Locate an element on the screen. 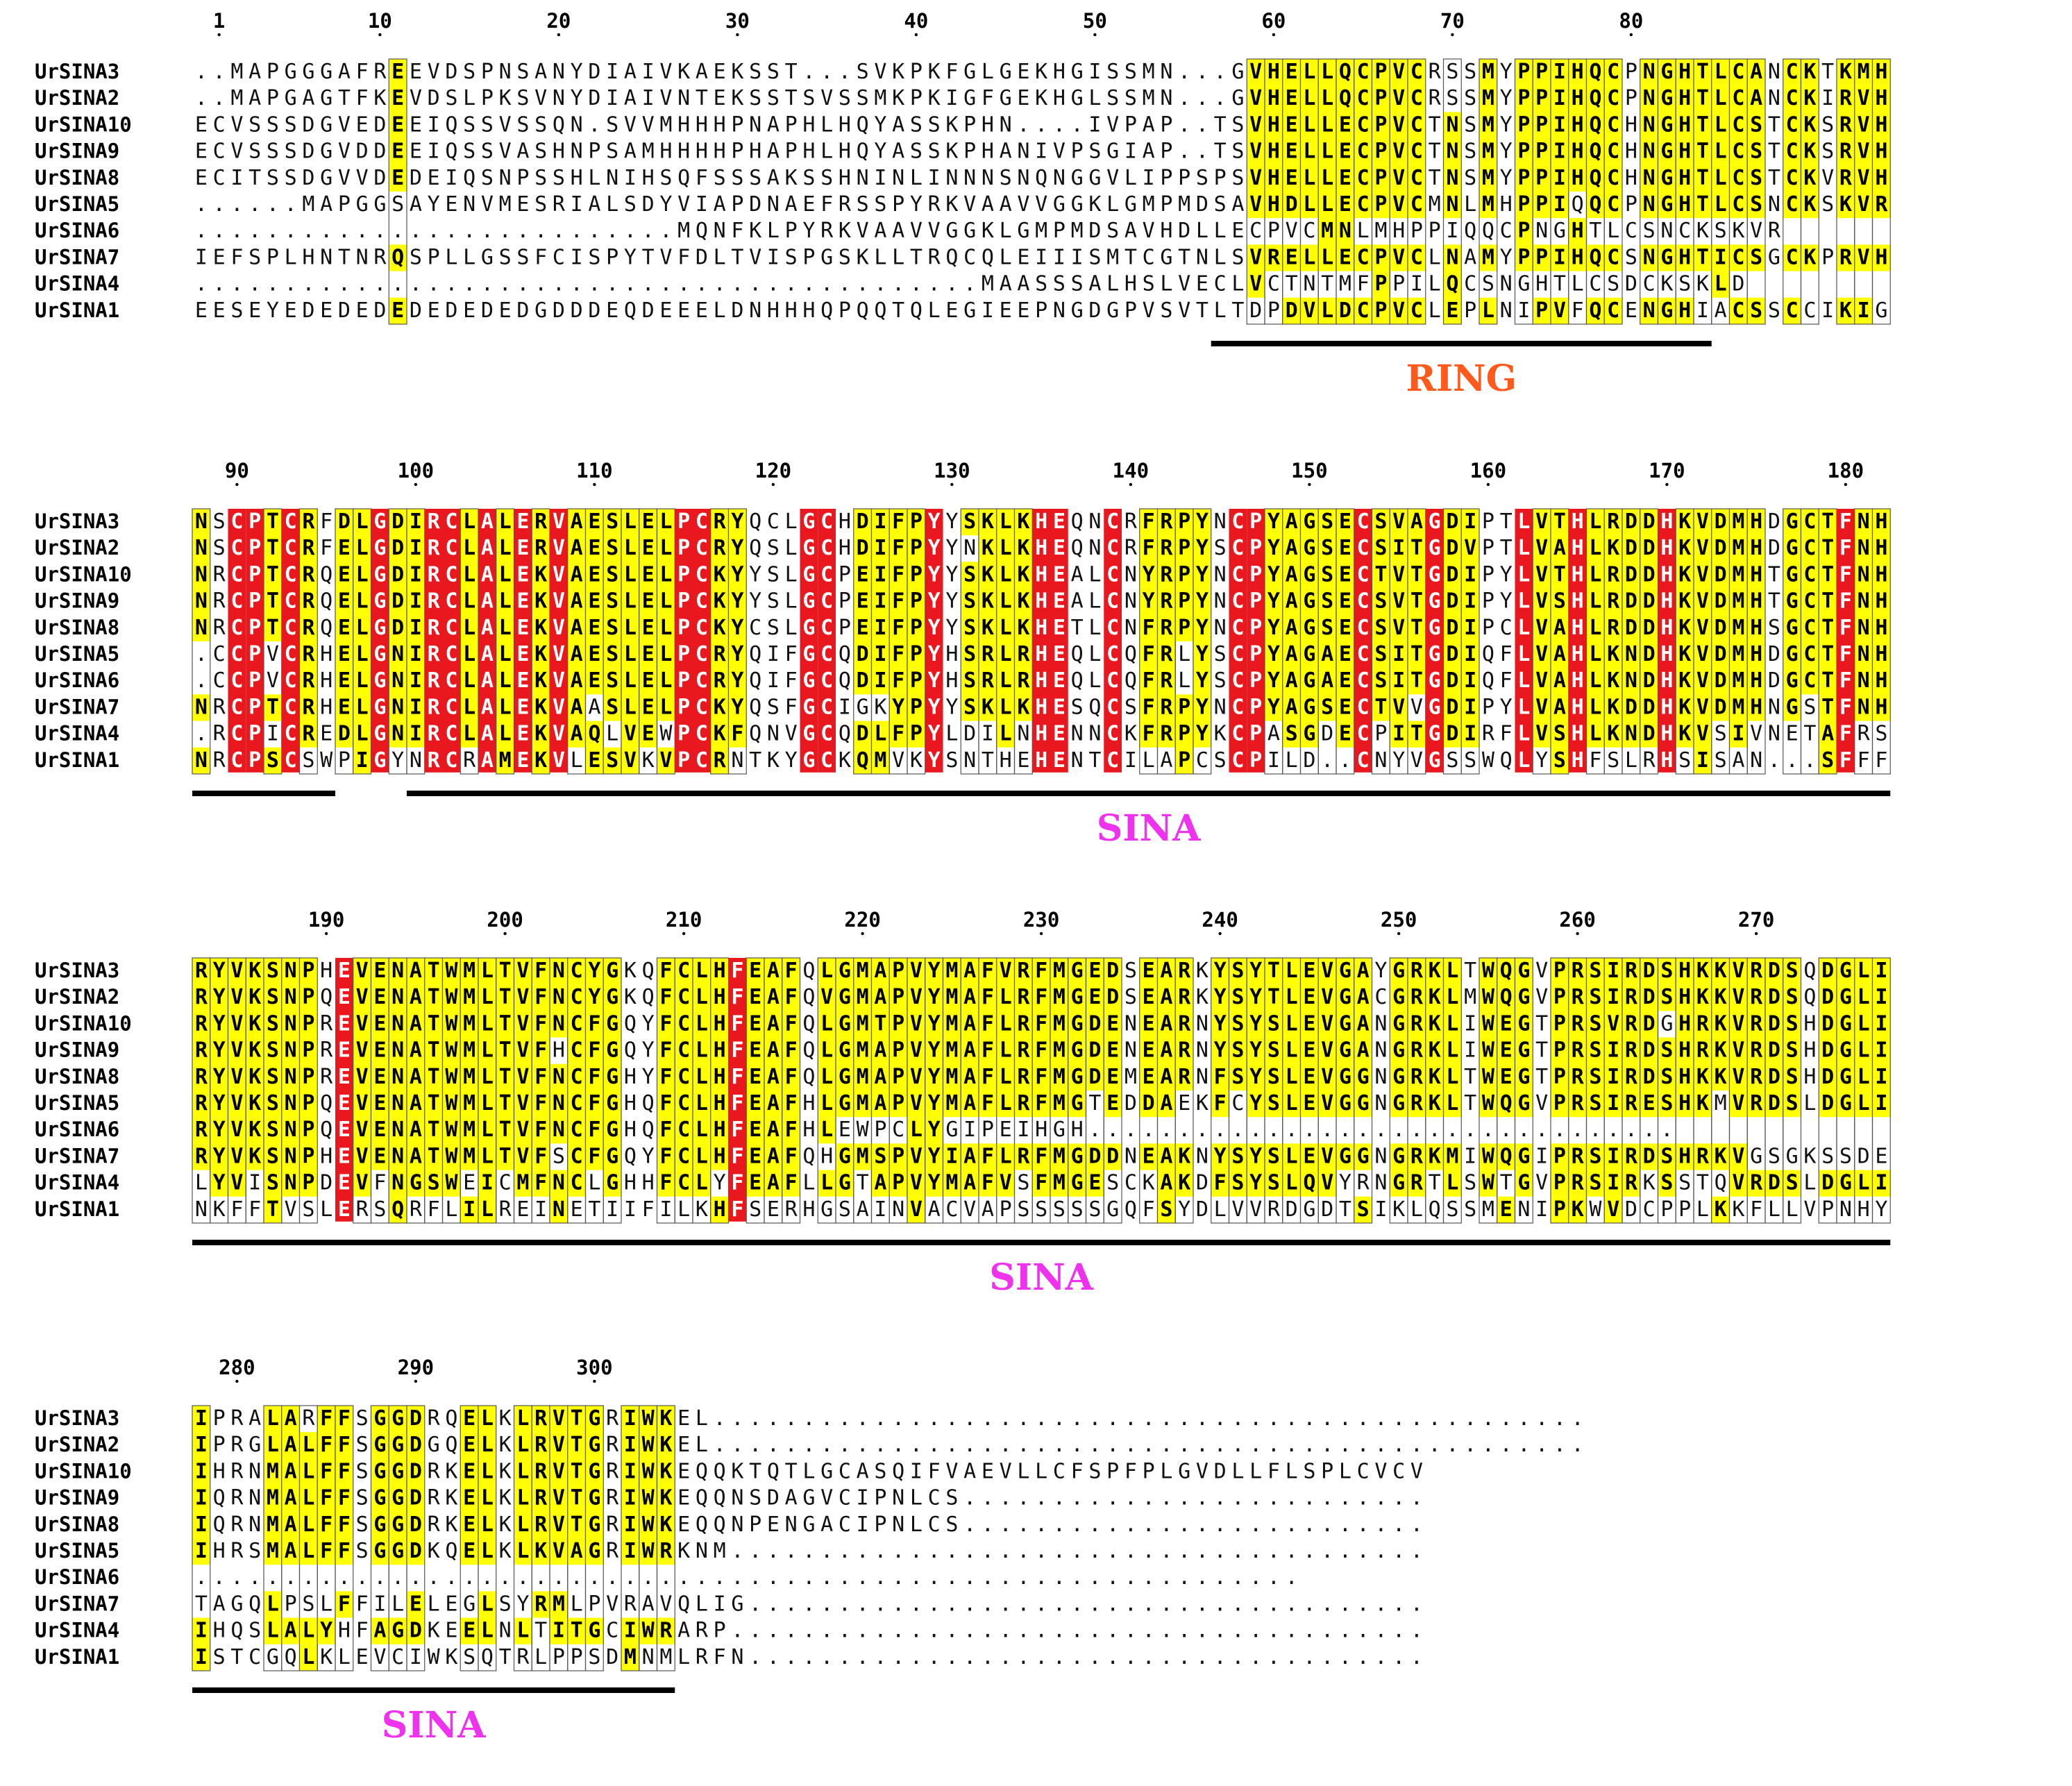 The height and width of the screenshot is (1786, 2072). ruler-tick-dot is located at coordinates (684, 934).